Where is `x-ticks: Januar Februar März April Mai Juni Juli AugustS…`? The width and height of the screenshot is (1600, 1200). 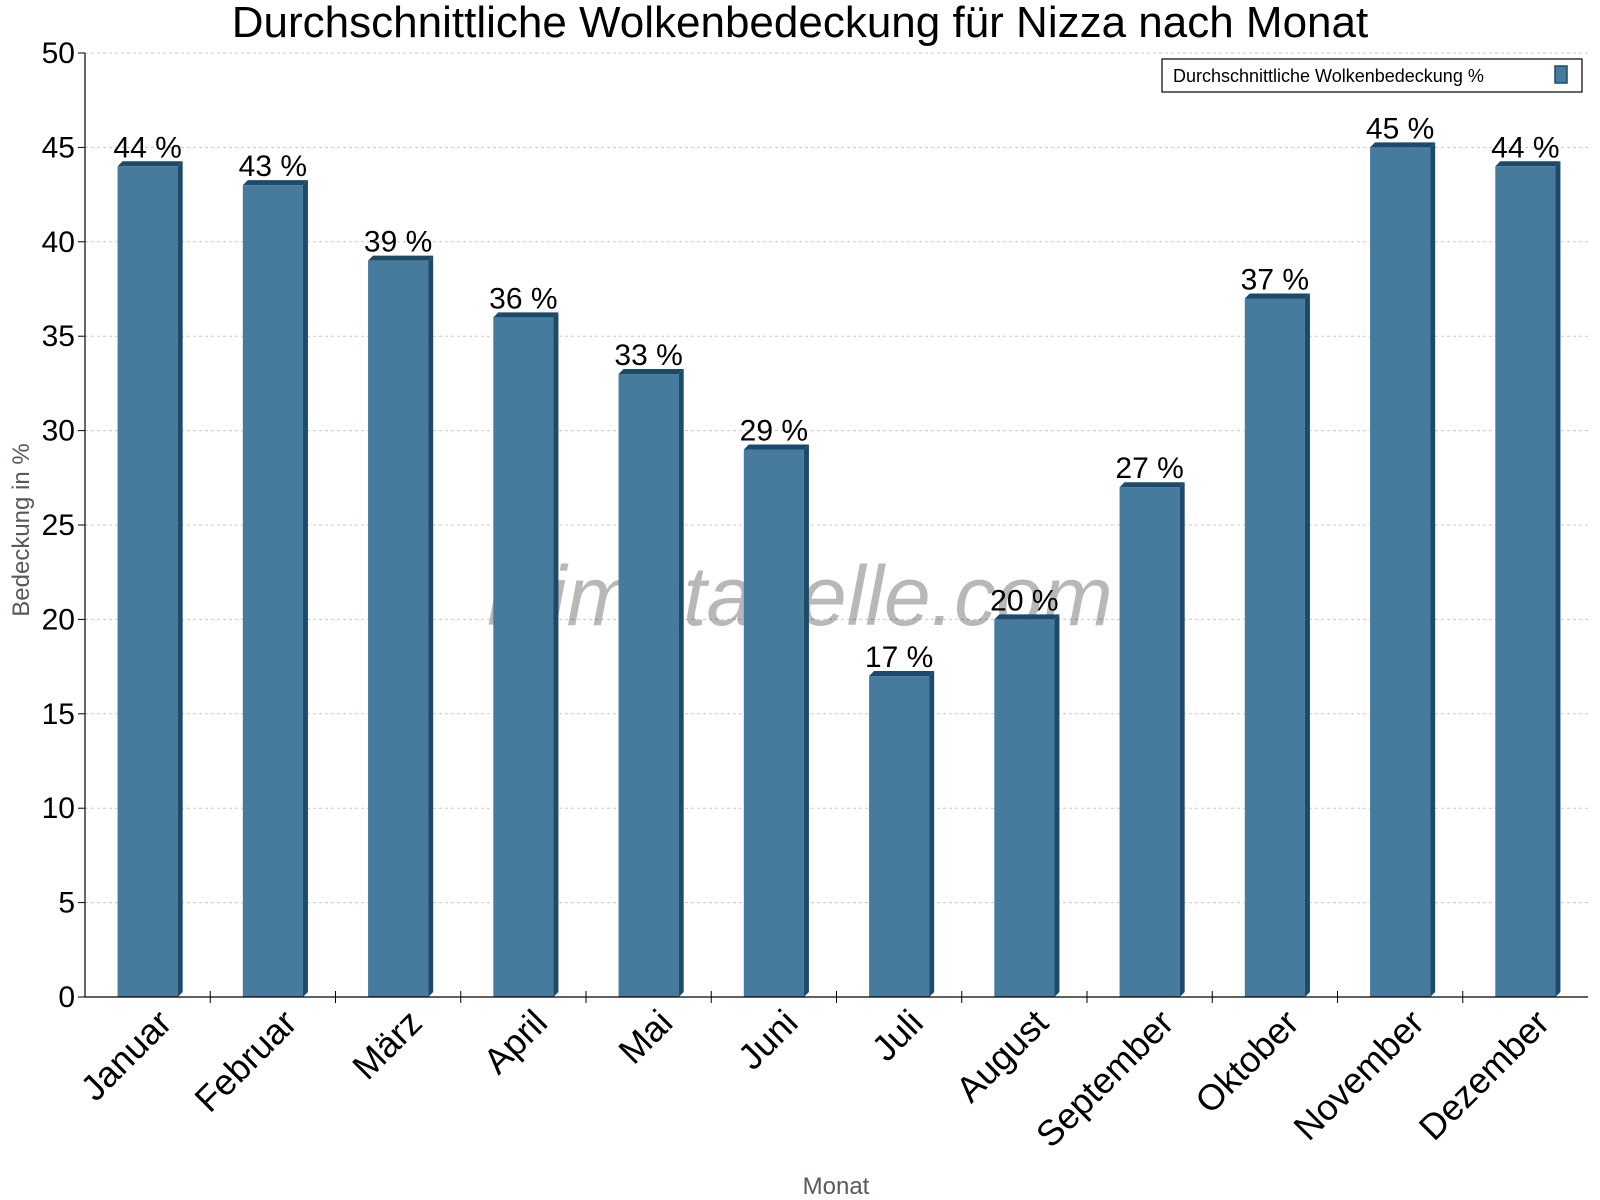
x-ticks: Januar Februar März April Mai Juni Juli AugustS… is located at coordinates (814, 1073).